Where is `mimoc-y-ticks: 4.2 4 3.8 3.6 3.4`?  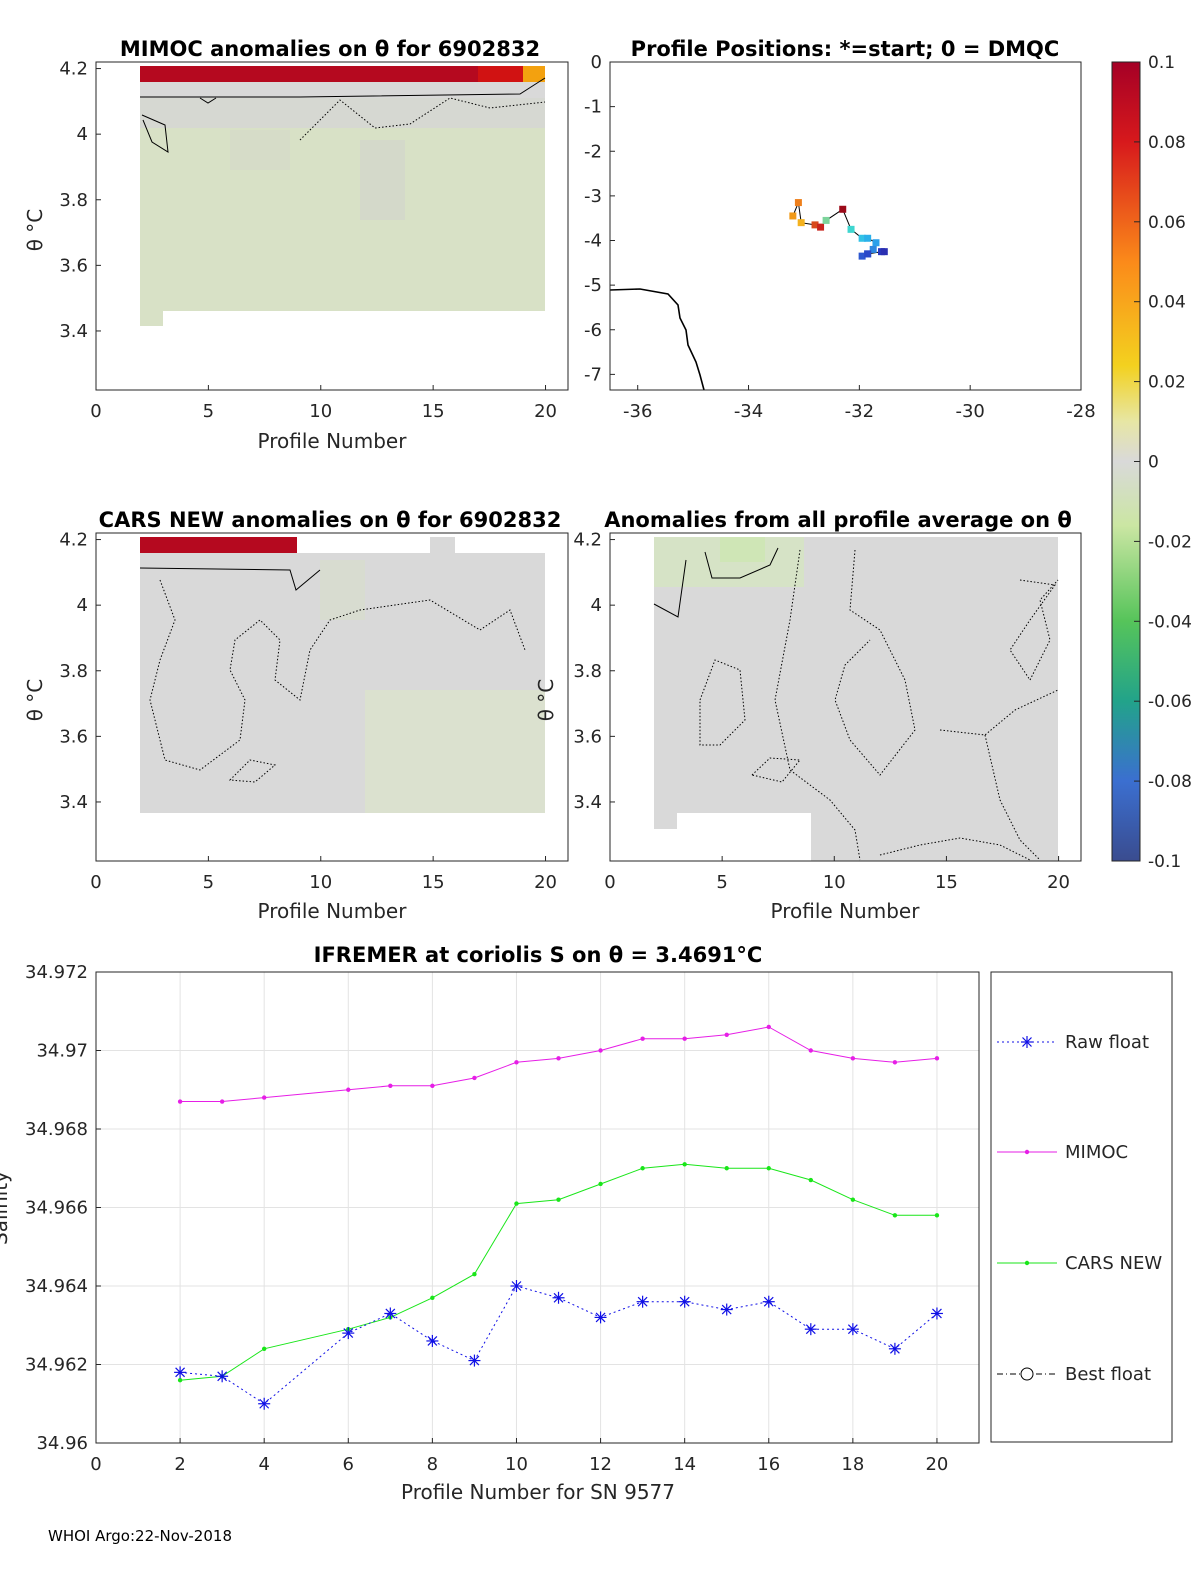
mimoc-y-ticks: 4.2 4 3.8 3.6 3.4 is located at coordinates (80, 200).